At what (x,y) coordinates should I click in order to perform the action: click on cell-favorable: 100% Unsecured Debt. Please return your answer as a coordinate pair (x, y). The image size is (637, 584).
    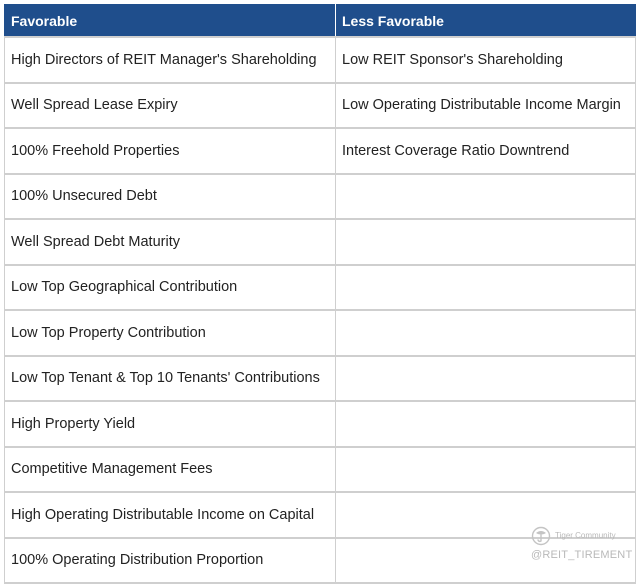
    Looking at the image, I should click on (170, 196).